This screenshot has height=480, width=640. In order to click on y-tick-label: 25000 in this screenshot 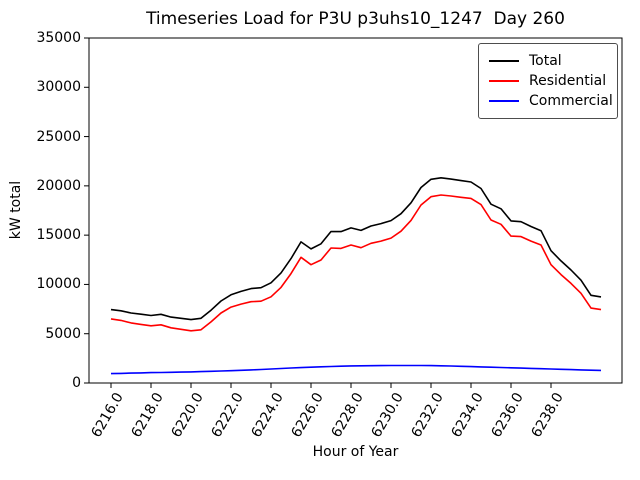, I will do `click(58, 136)`.